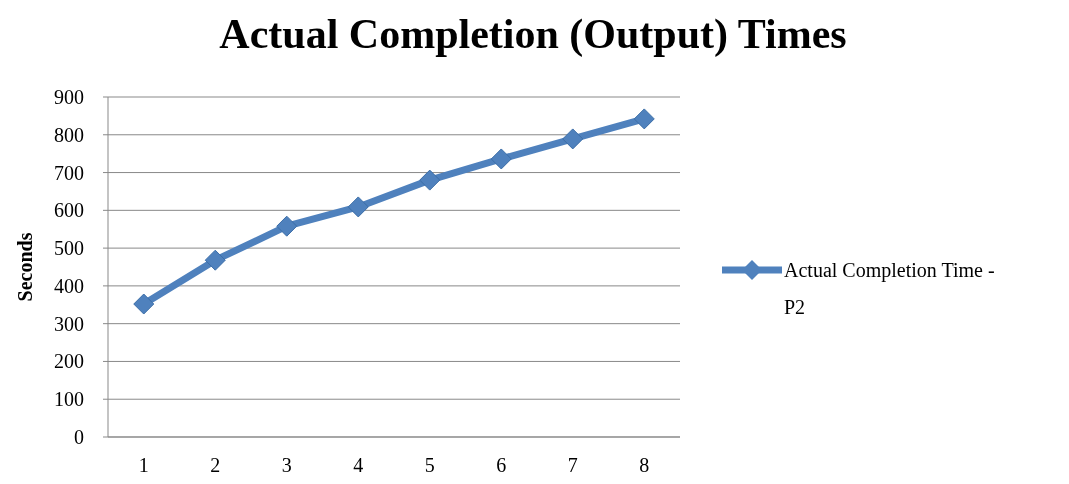  I want to click on y-tick-label: 500, so click(69, 248).